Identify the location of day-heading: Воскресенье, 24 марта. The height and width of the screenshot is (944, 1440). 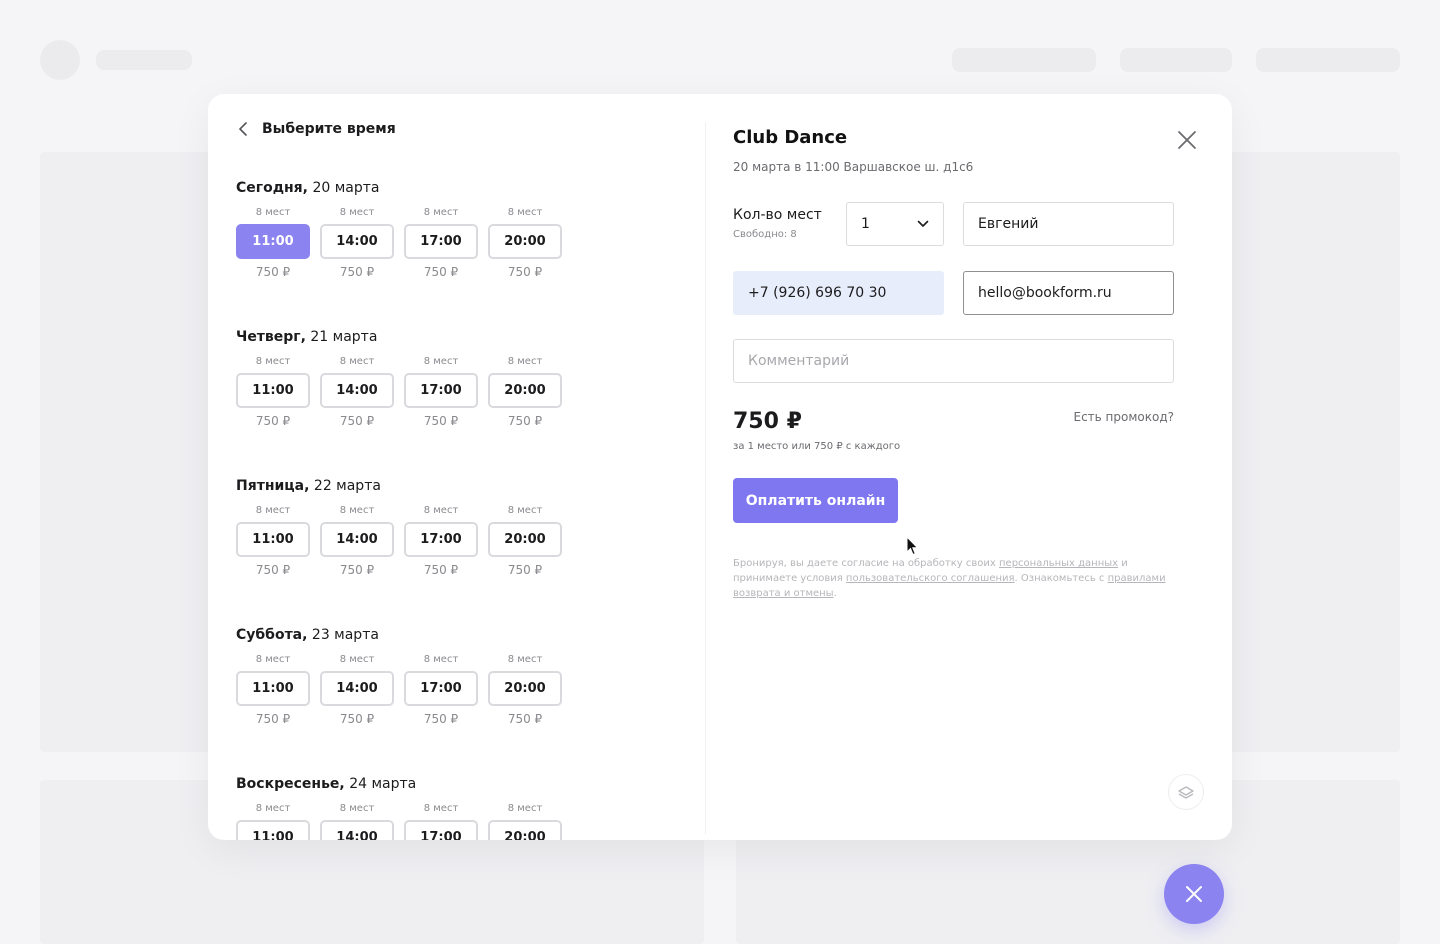
(399, 784).